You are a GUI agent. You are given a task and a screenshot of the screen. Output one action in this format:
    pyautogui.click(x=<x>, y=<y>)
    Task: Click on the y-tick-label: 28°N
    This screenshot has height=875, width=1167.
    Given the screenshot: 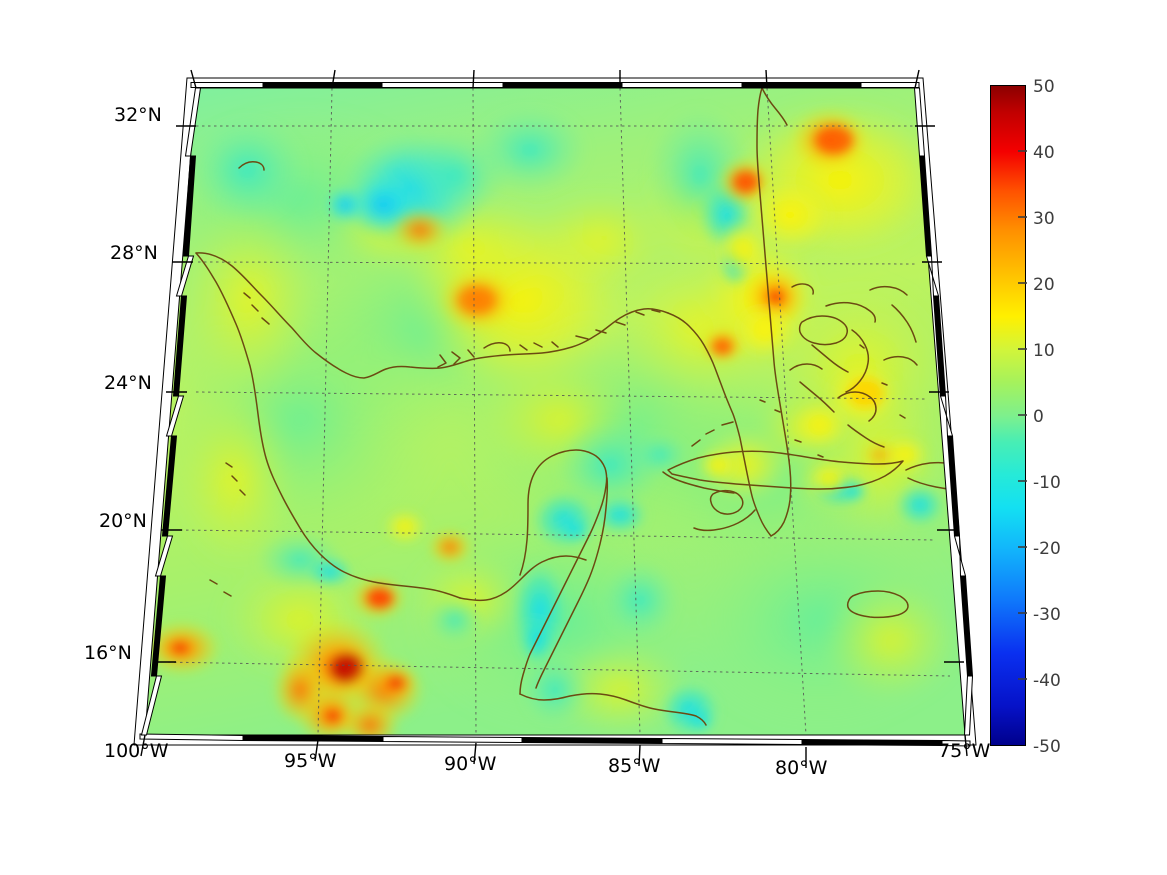 What is the action you would take?
    pyautogui.click(x=134, y=253)
    